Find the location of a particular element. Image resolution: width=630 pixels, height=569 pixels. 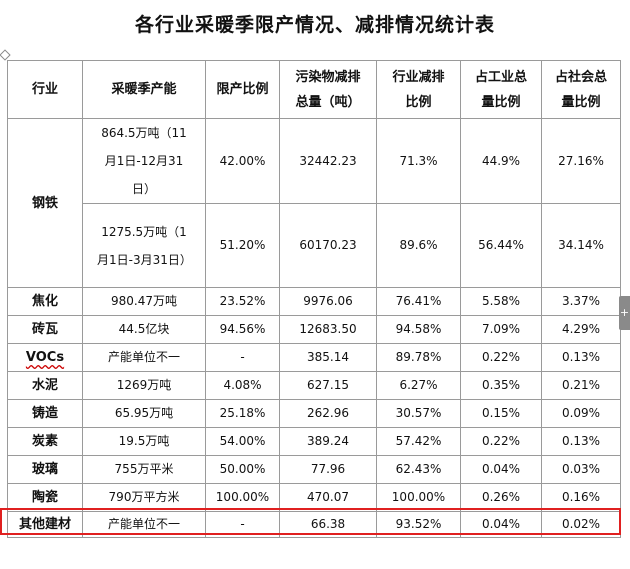

header-limit-ratio: 限产比例 is located at coordinates (242, 89).